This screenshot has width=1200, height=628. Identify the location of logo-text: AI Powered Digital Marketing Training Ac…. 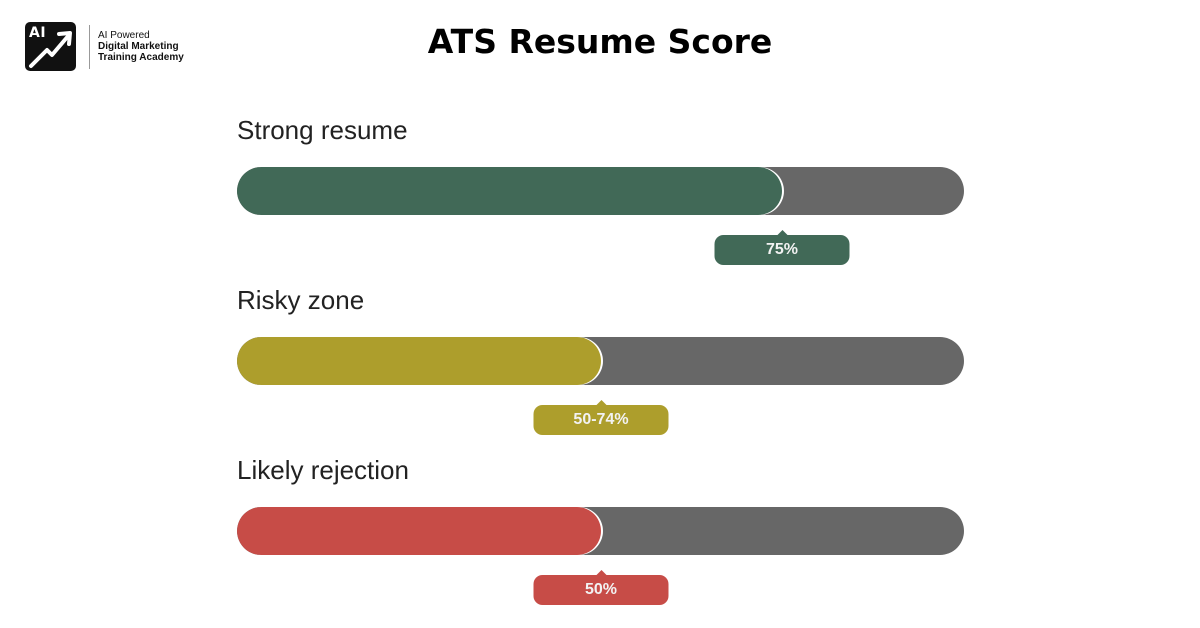
(141, 46).